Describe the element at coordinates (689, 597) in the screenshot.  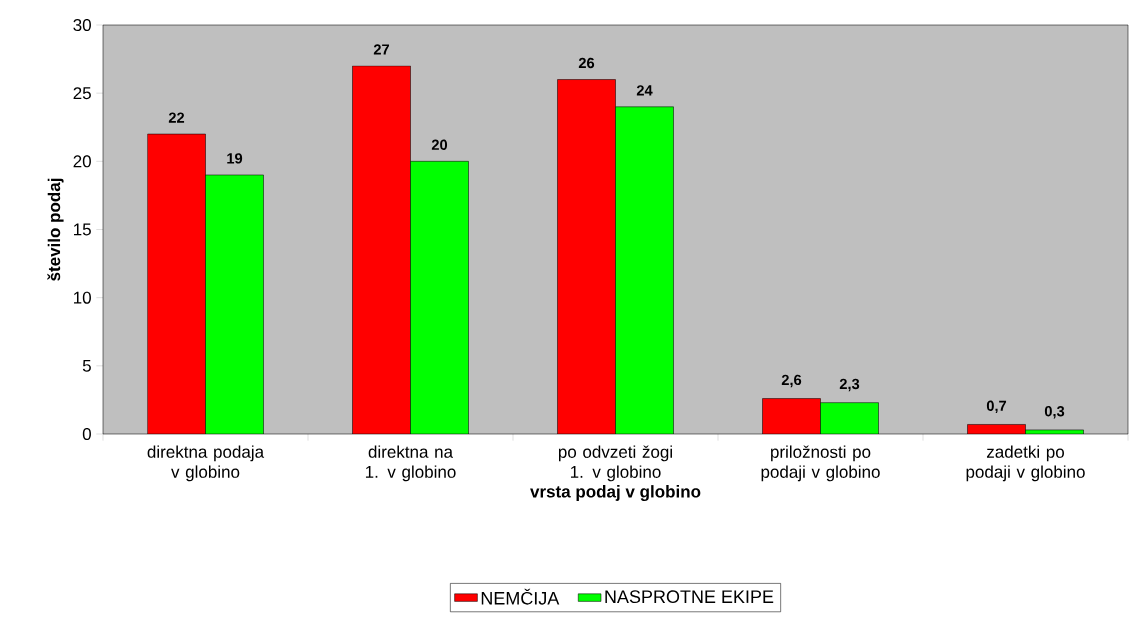
I see `legend-label: NASPROTNE EKIPE` at that location.